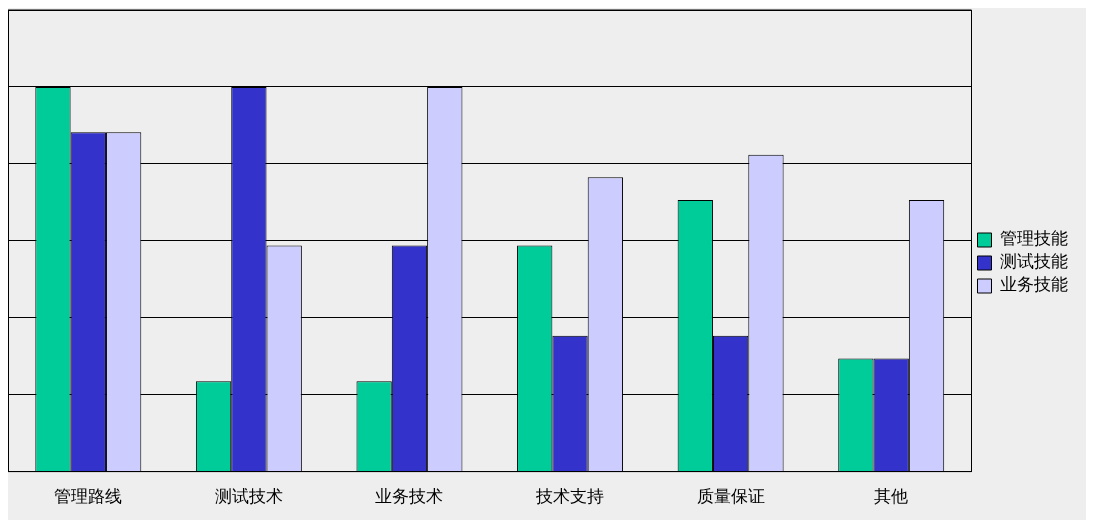  What do you see at coordinates (730, 496) in the screenshot?
I see `x-tick-label: 质量保证` at bounding box center [730, 496].